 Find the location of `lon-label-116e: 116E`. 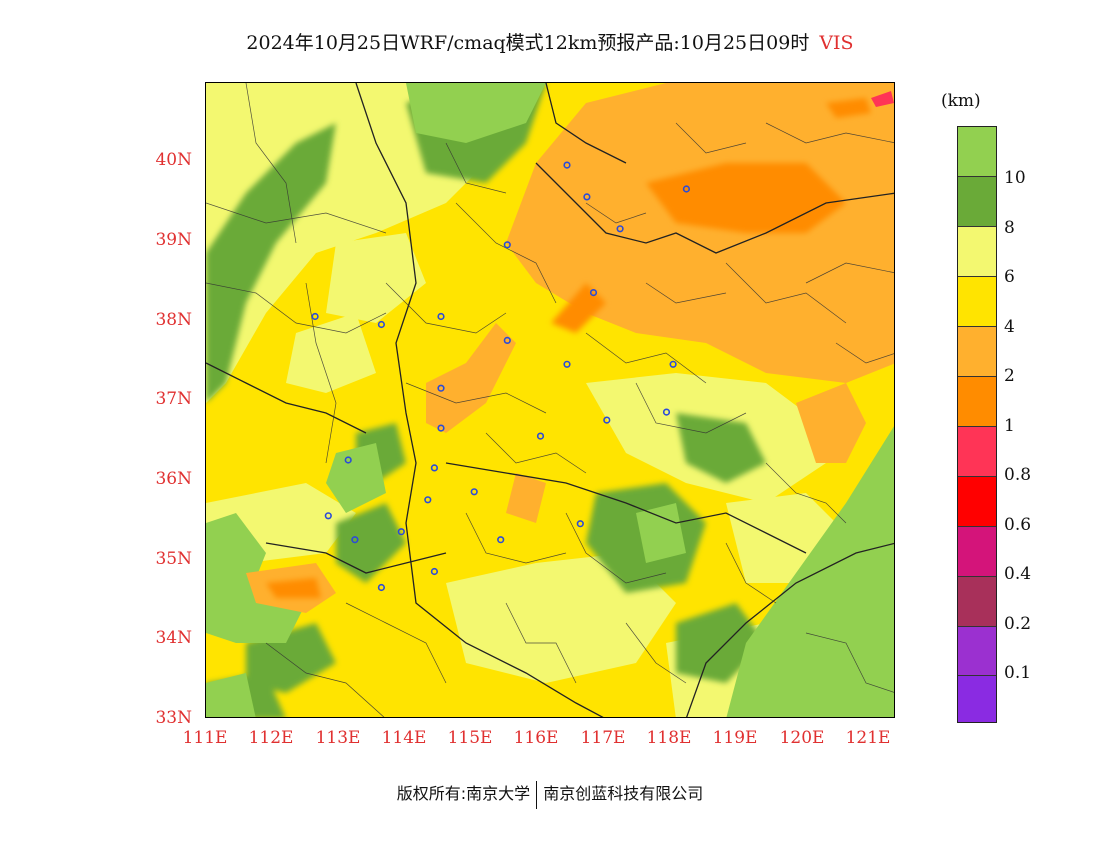

lon-label-116e: 116E is located at coordinates (536, 738).